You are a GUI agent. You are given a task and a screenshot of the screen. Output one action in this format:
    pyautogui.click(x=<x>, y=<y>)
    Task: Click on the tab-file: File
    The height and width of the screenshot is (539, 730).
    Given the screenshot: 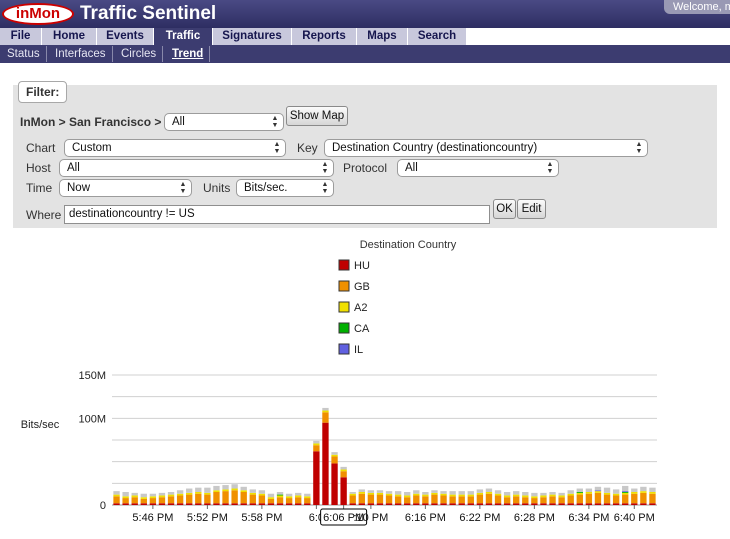 What is the action you would take?
    pyautogui.click(x=20, y=36)
    